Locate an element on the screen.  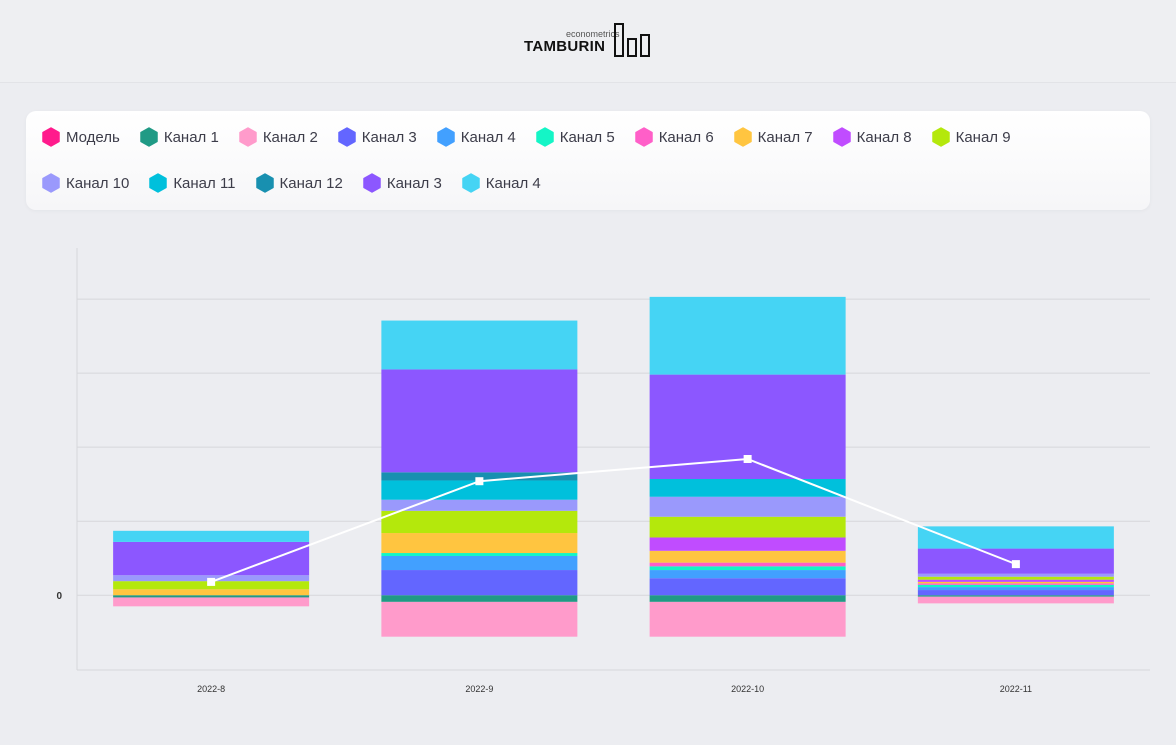
legend-item: Канал 9 is located at coordinates (971, 137).